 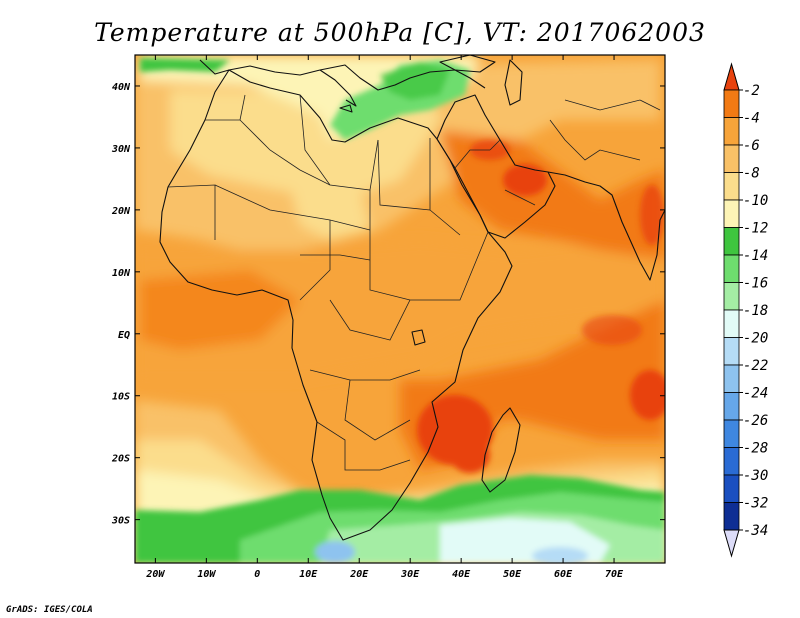 What do you see at coordinates (647, 395) in the screenshot?
I see `hotspot-indian-ocean` at bounding box center [647, 395].